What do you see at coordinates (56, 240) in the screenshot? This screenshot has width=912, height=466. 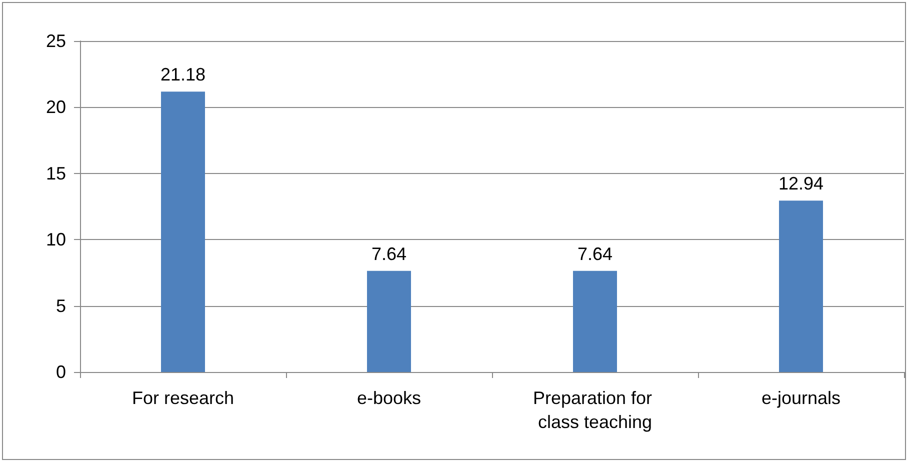 I see `y-tick-label: 10` at bounding box center [56, 240].